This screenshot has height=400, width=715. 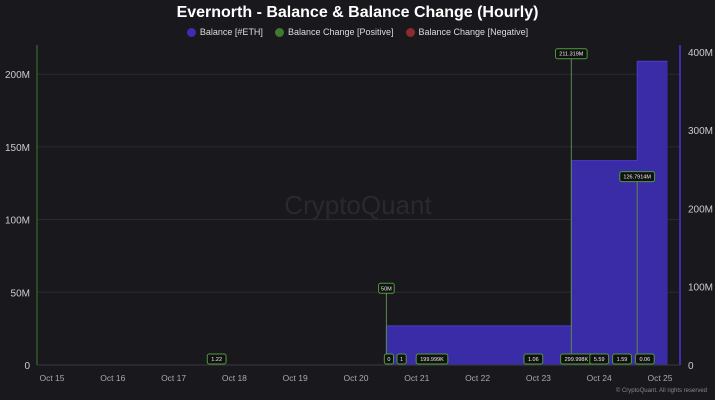 What do you see at coordinates (234, 378) in the screenshot?
I see `x-tick-label: Oct 18` at bounding box center [234, 378].